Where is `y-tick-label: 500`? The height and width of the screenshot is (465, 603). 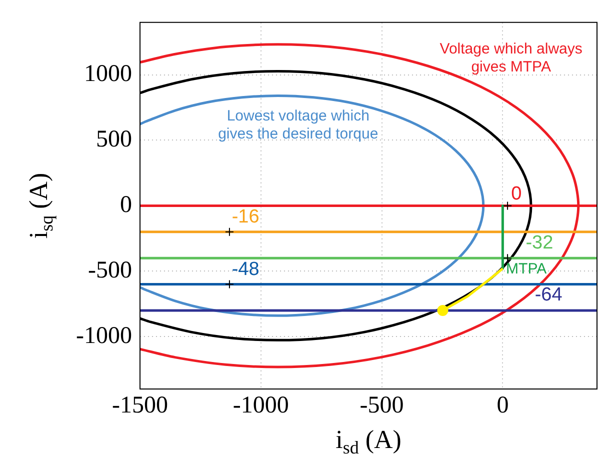 y-tick-label: 500 is located at coordinates (114, 139).